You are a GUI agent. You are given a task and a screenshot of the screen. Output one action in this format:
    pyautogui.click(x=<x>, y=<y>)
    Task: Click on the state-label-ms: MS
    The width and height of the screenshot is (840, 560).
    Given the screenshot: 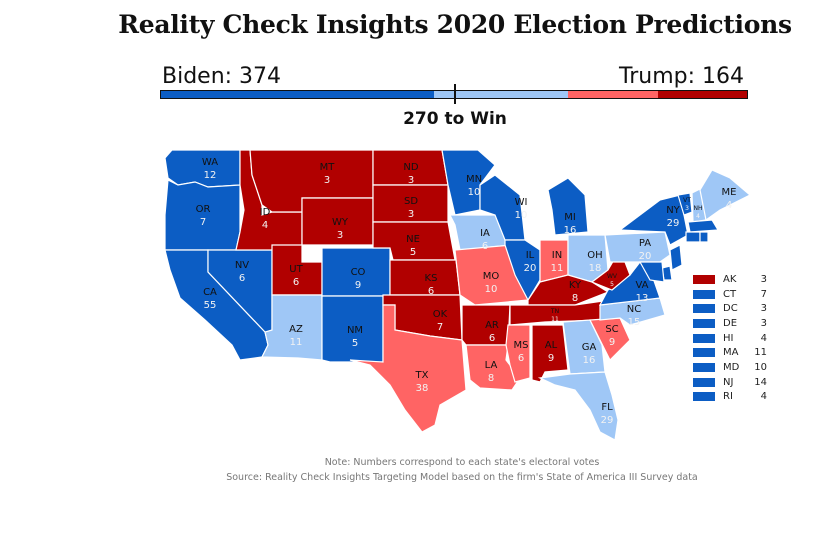 What is the action you would take?
    pyautogui.click(x=521, y=345)
    